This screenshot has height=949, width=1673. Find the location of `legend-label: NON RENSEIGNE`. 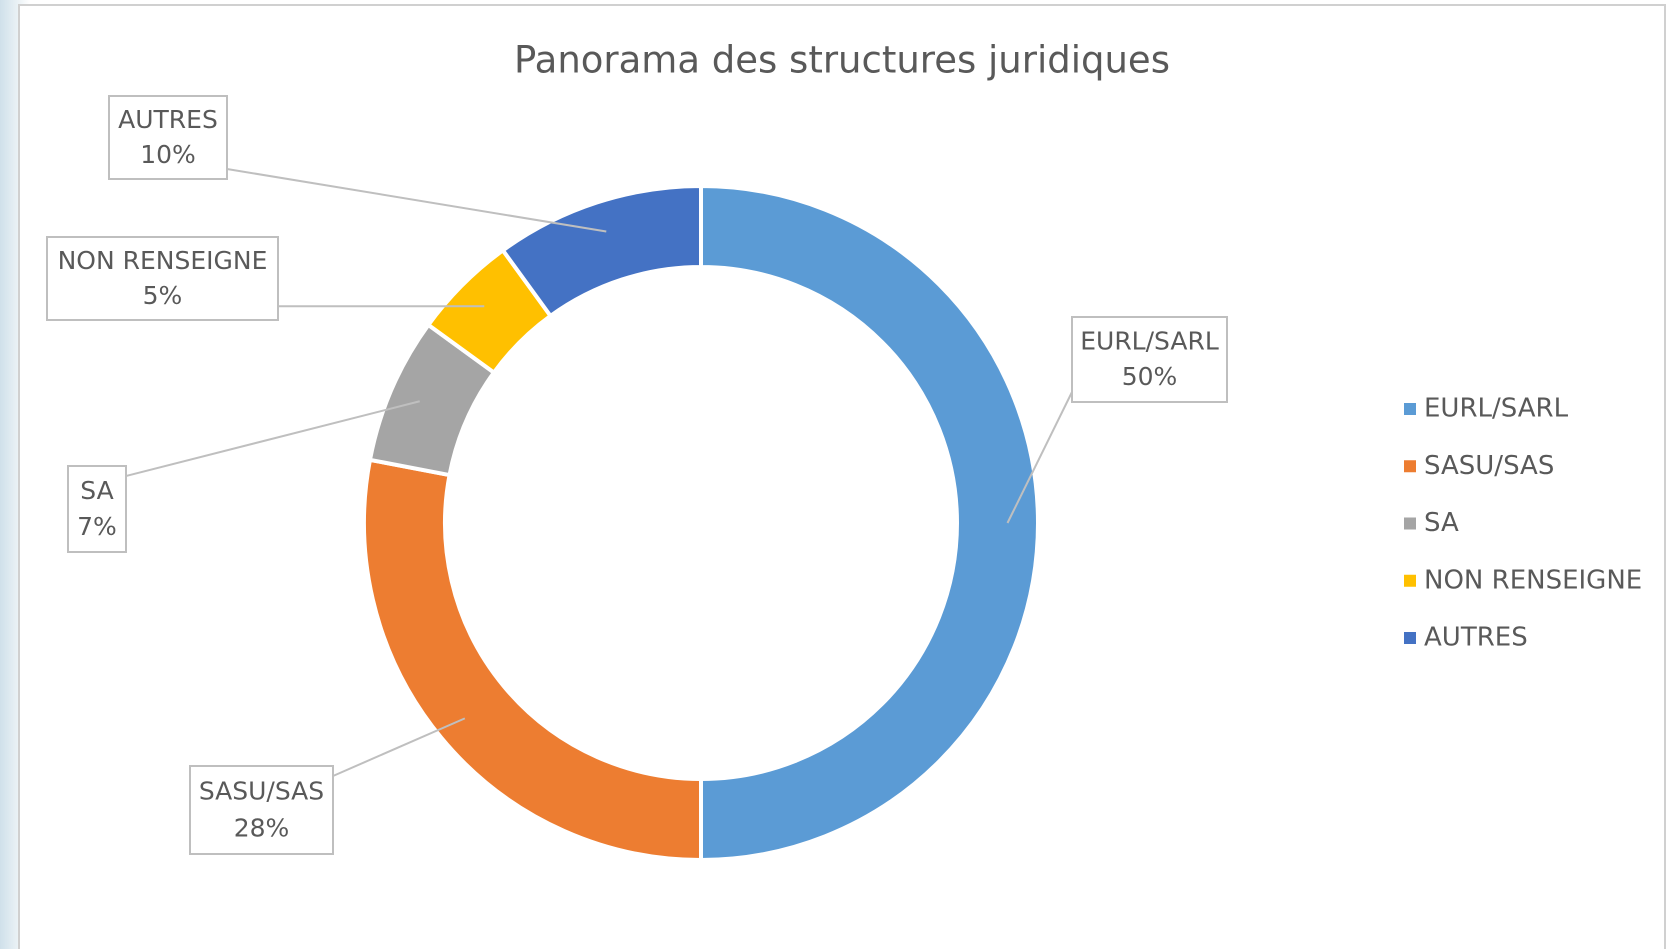

legend-label: NON RENSEIGNE is located at coordinates (1533, 580).